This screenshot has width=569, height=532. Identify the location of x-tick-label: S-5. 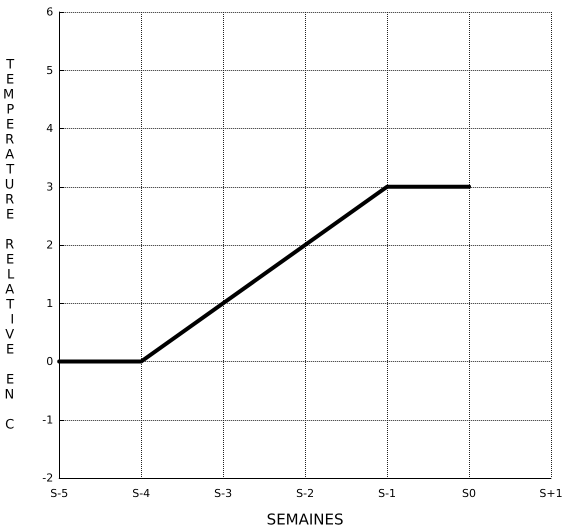
(59, 493).